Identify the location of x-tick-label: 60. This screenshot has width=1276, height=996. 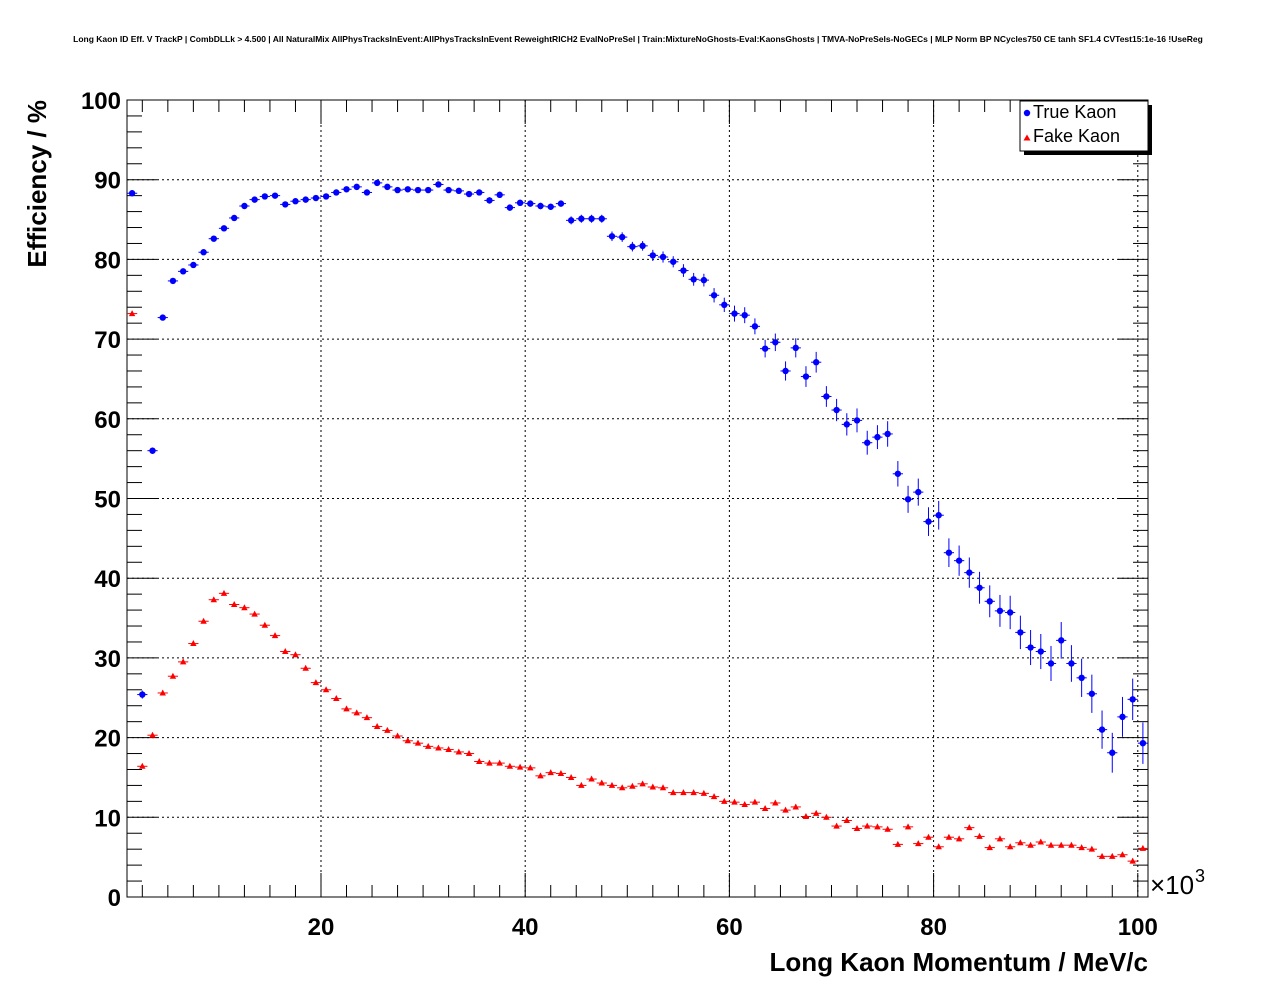
(729, 927).